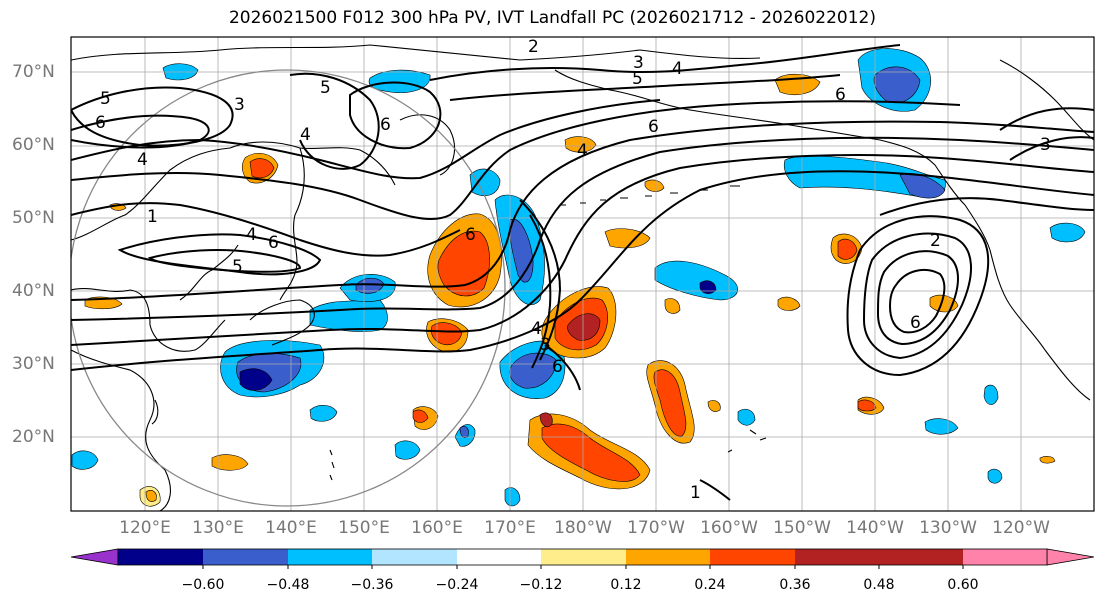 The image size is (1105, 604). Describe the element at coordinates (145, 528) in the screenshot. I see `lon-label: 120°E` at that location.